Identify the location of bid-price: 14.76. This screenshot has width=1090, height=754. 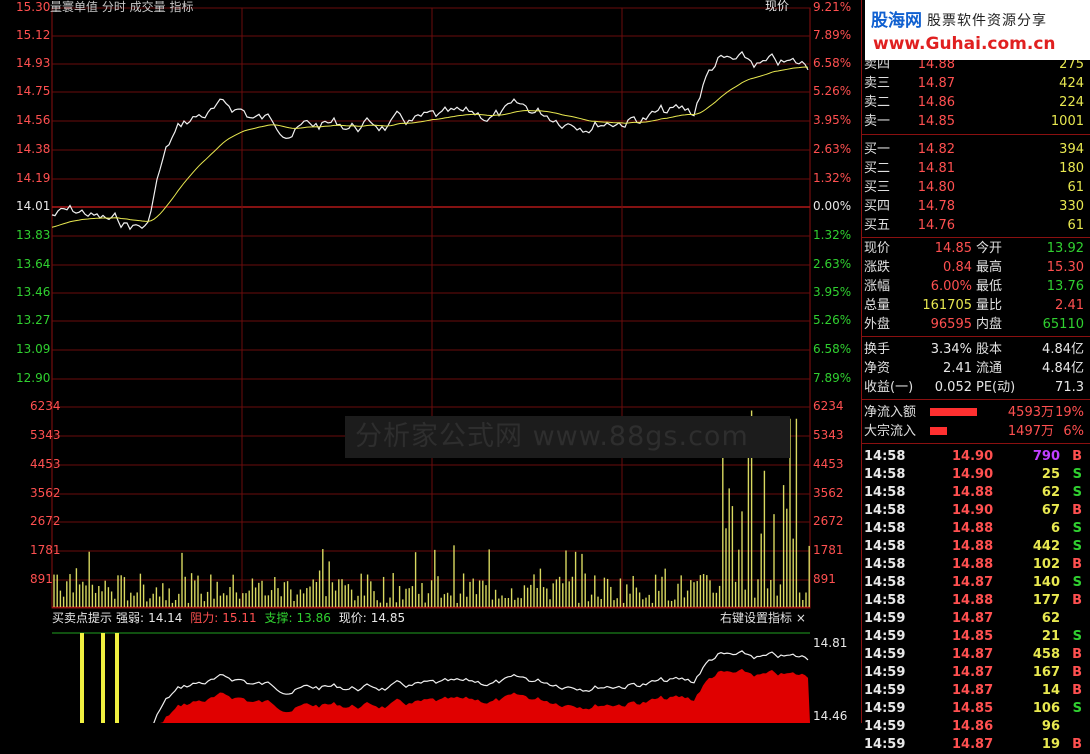
(936, 225).